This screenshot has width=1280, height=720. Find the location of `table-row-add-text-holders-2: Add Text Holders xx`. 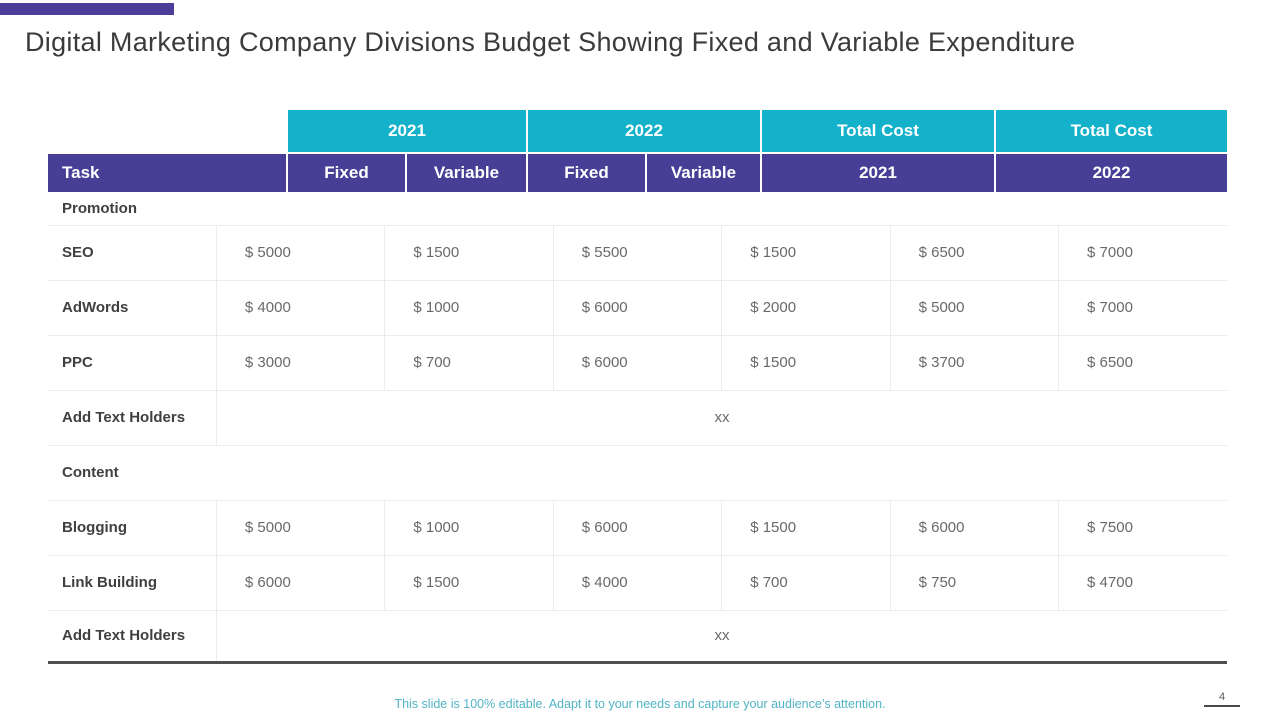

table-row-add-text-holders-2: Add Text Holders xx is located at coordinates (637, 636).